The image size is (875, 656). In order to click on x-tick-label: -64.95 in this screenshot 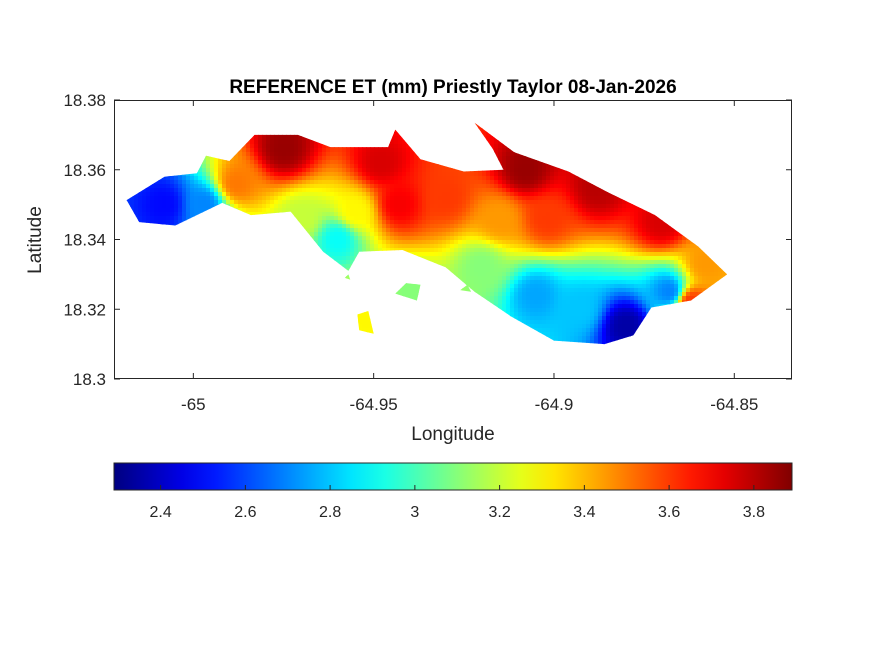, I will do `click(374, 404)`.